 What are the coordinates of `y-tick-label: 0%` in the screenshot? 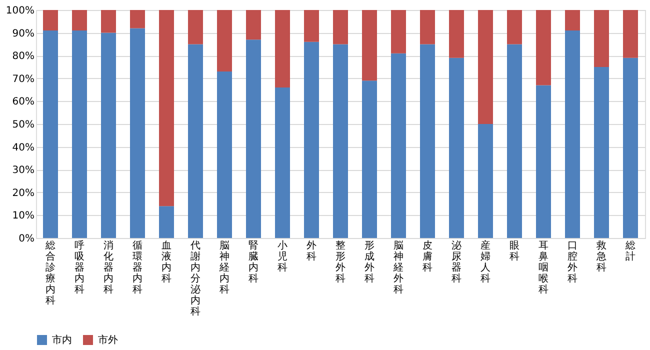 It's located at (26, 239).